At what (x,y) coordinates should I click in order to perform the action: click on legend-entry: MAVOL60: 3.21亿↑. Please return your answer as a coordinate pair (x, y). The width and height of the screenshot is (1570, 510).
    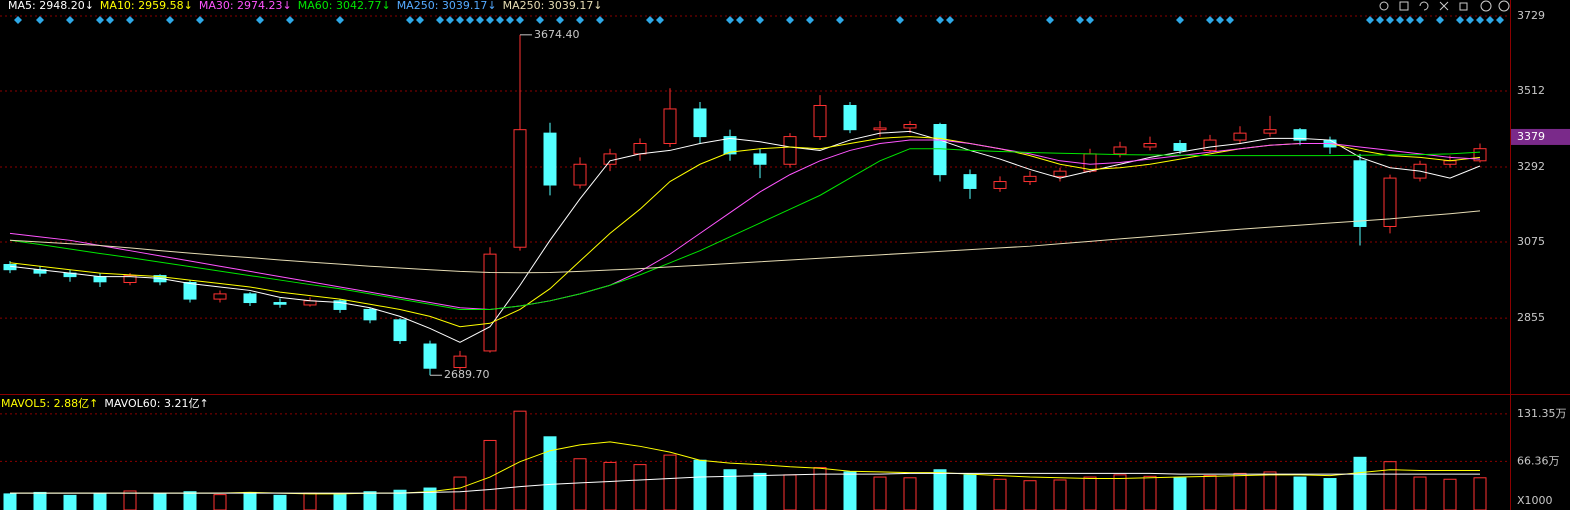
    Looking at the image, I should click on (156, 403).